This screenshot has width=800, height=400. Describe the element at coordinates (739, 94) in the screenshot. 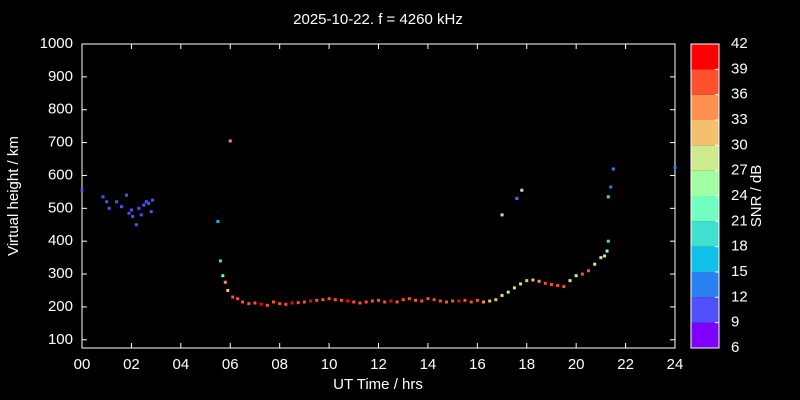

I see `colorbar-tick-label: 36` at that location.